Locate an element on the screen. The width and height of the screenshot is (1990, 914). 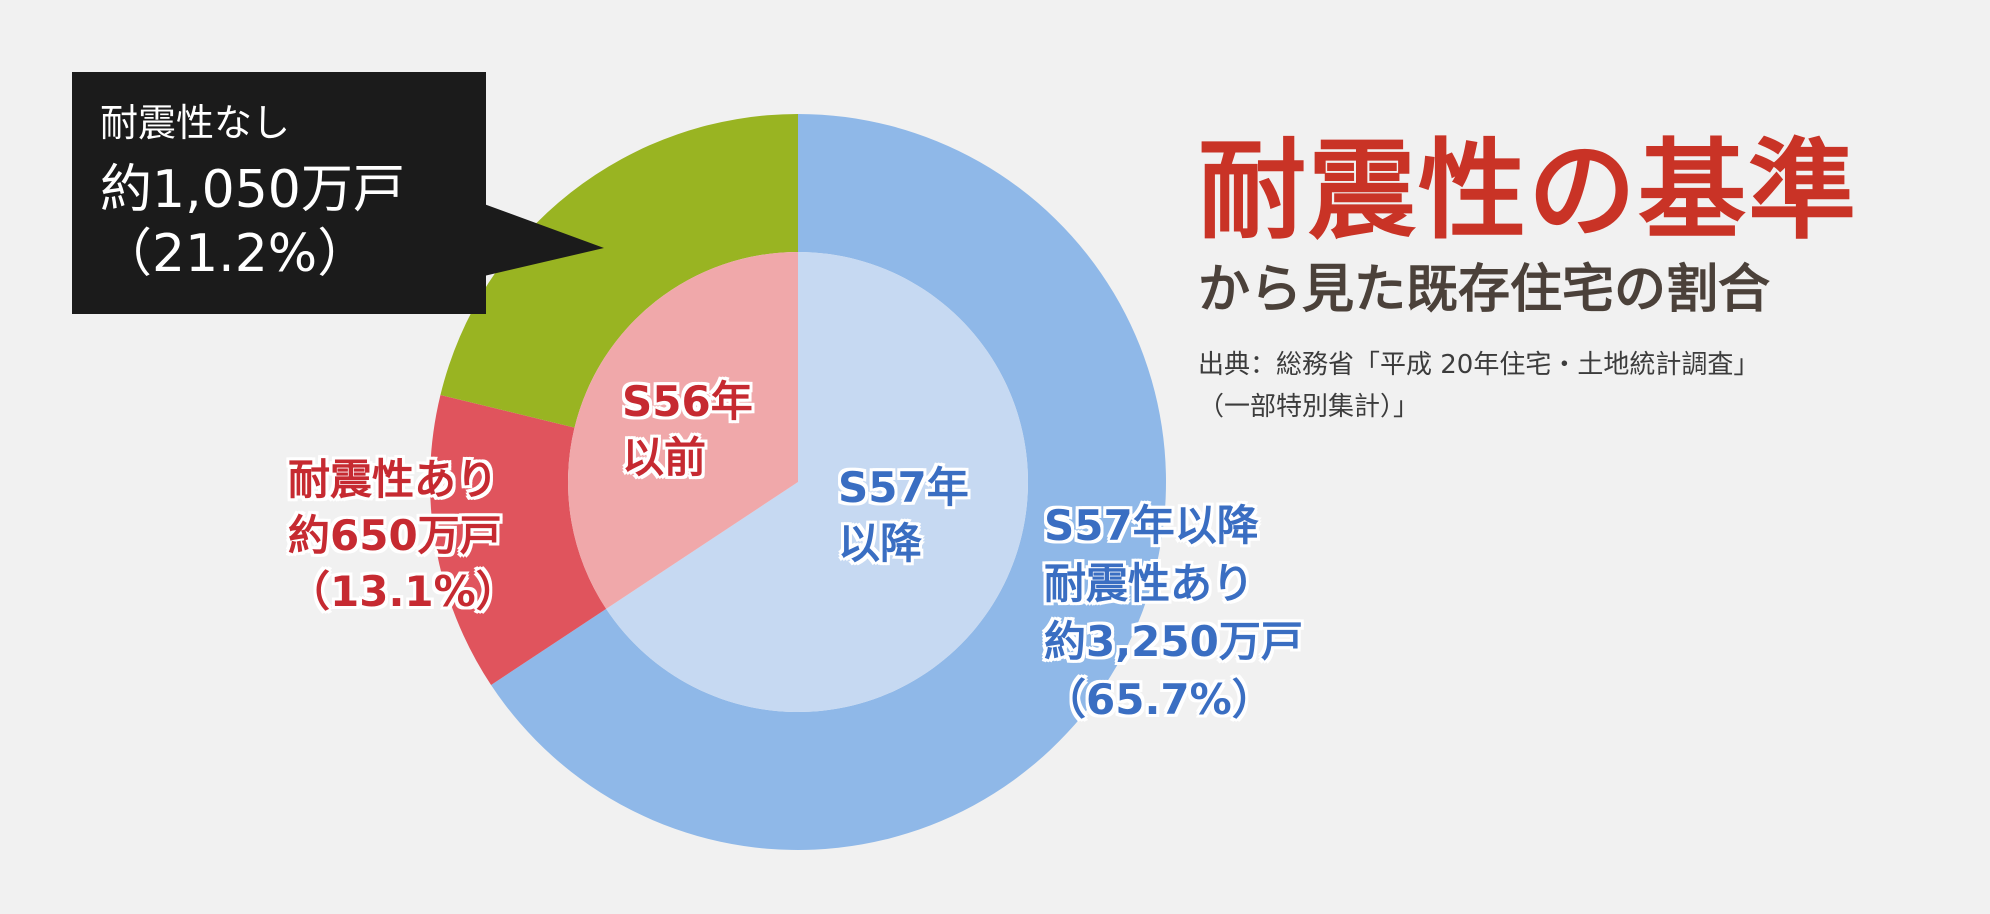
inner-label-s56-line1: S56年 is located at coordinates (687, 401).